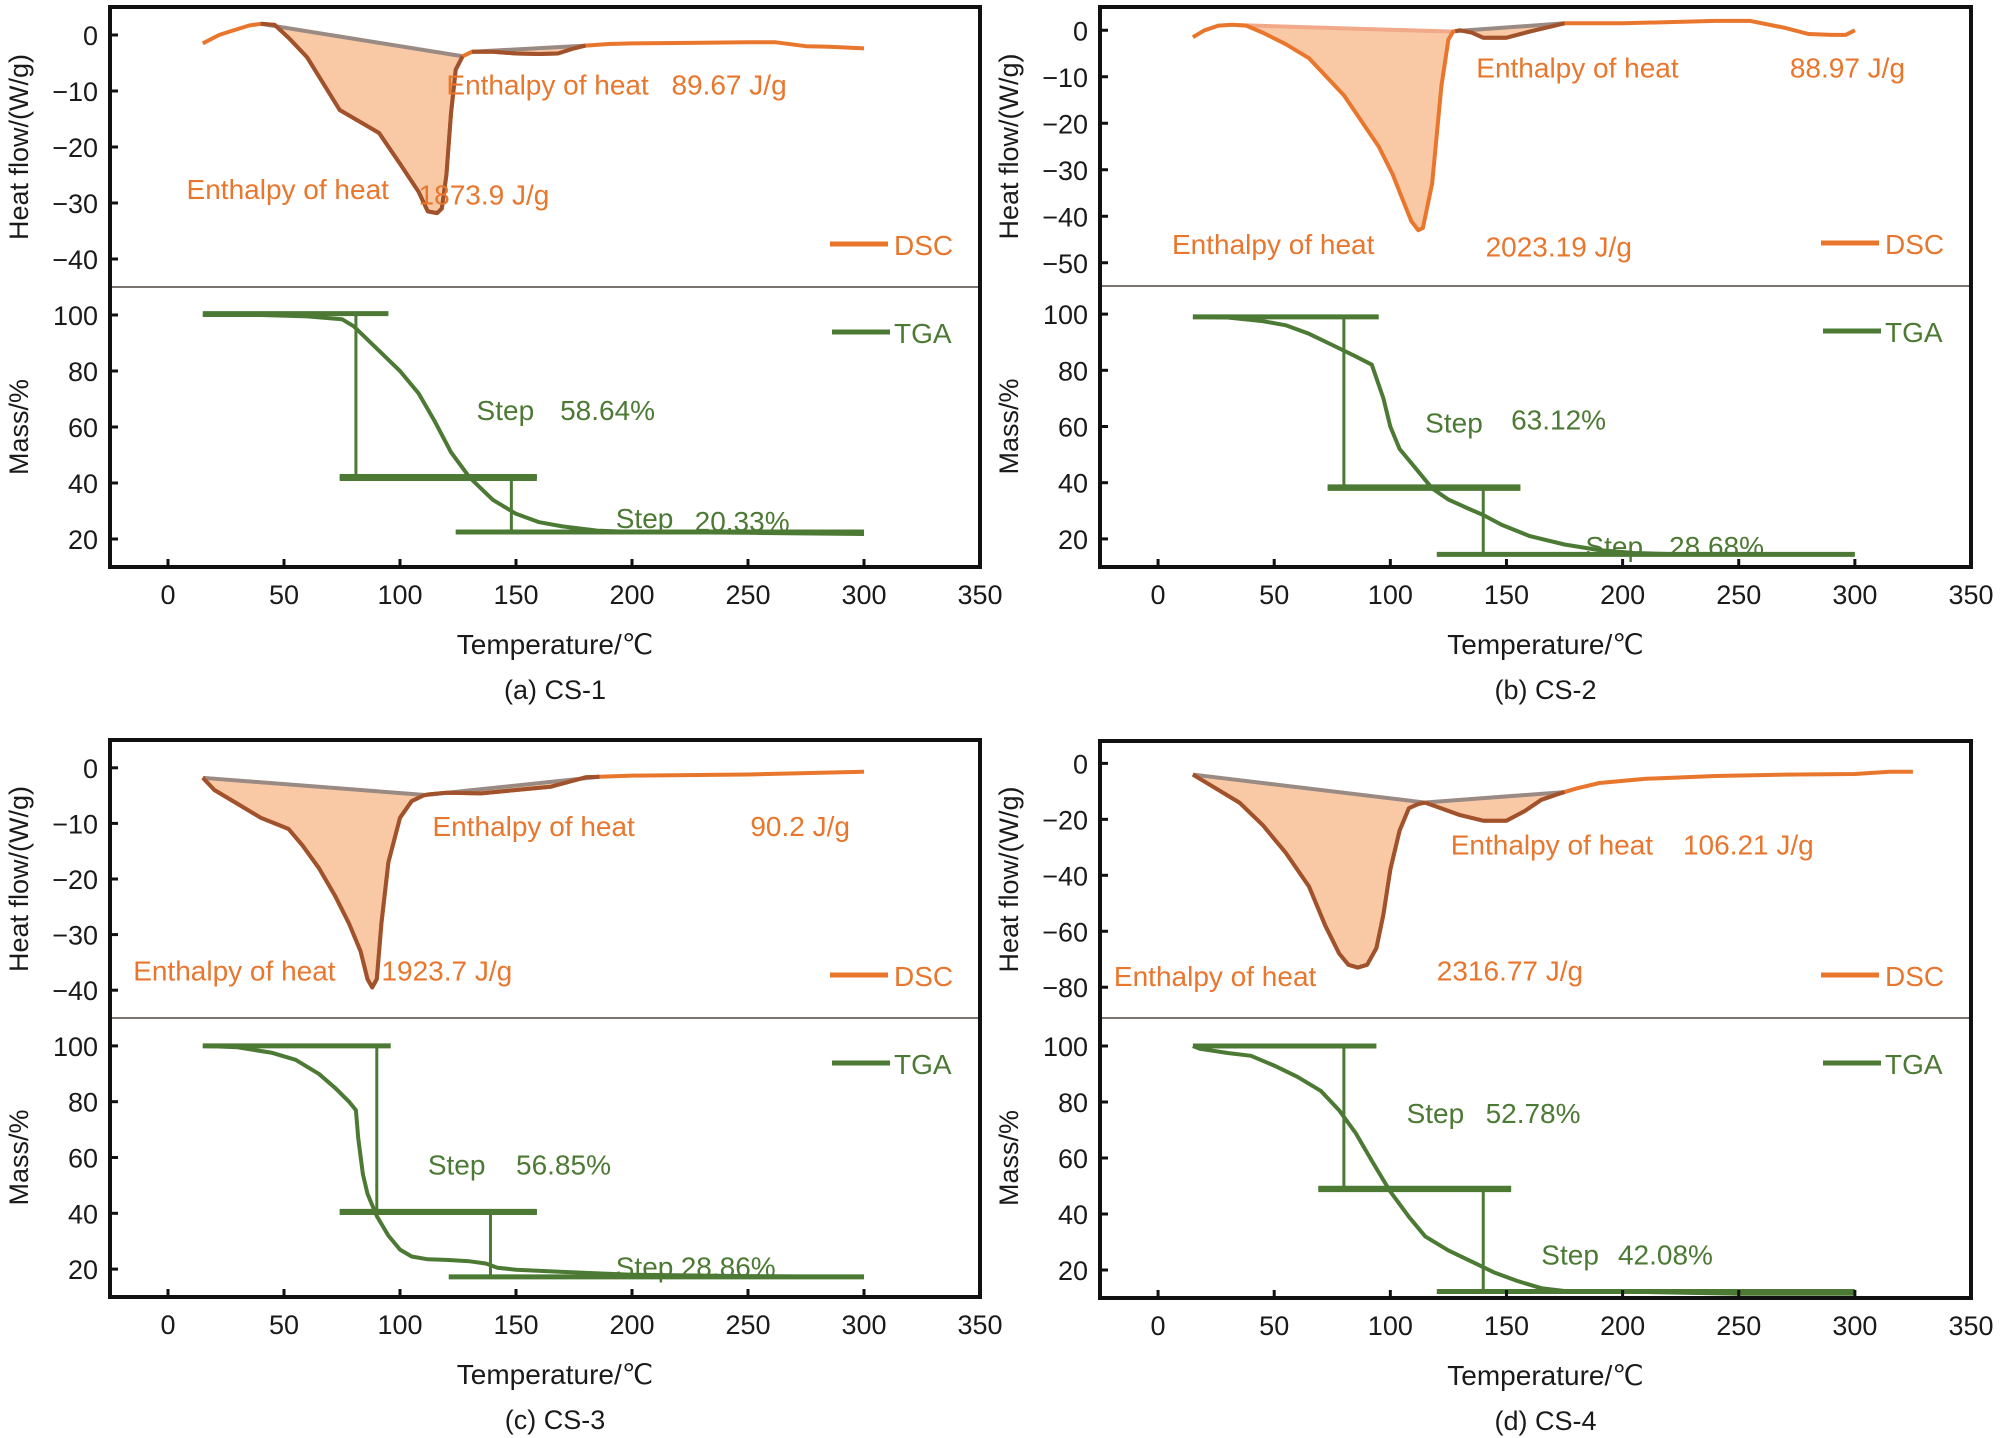 The width and height of the screenshot is (2008, 1438). I want to click on step-value: 28.68%, so click(1716, 546).